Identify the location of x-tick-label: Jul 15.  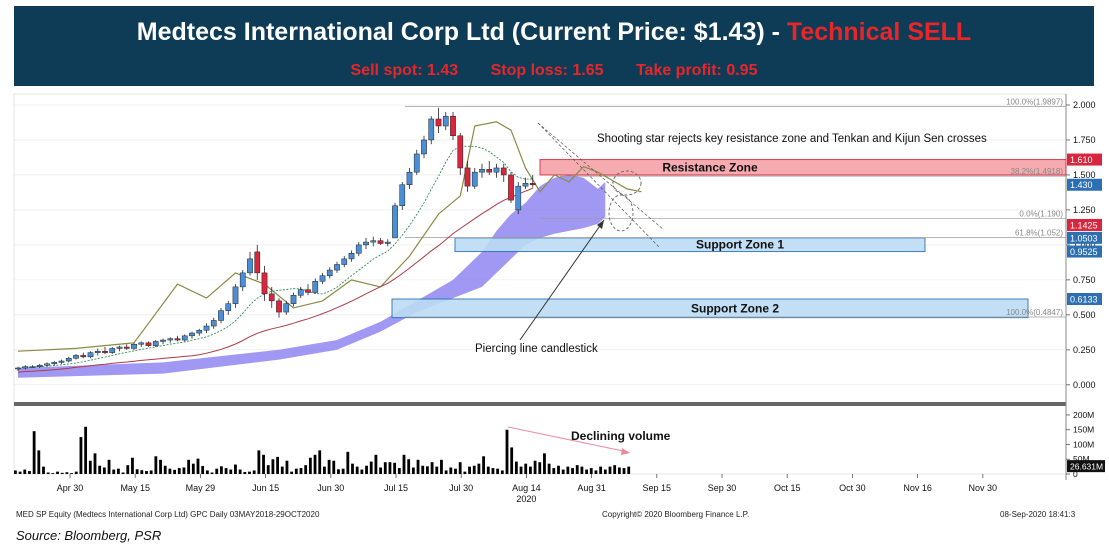
(396, 488).